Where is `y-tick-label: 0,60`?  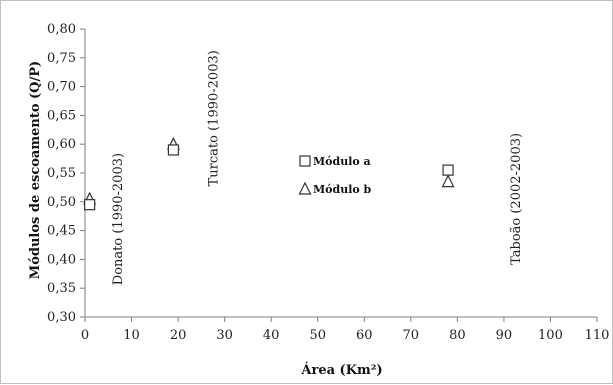 y-tick-label: 0,60 is located at coordinates (61, 144).